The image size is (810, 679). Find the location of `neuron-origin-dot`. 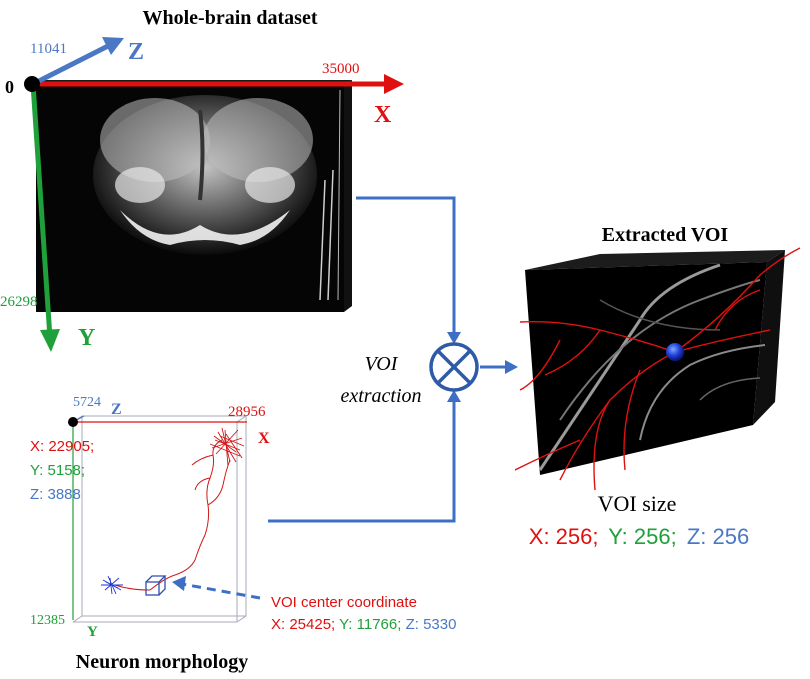

neuron-origin-dot is located at coordinates (73, 422).